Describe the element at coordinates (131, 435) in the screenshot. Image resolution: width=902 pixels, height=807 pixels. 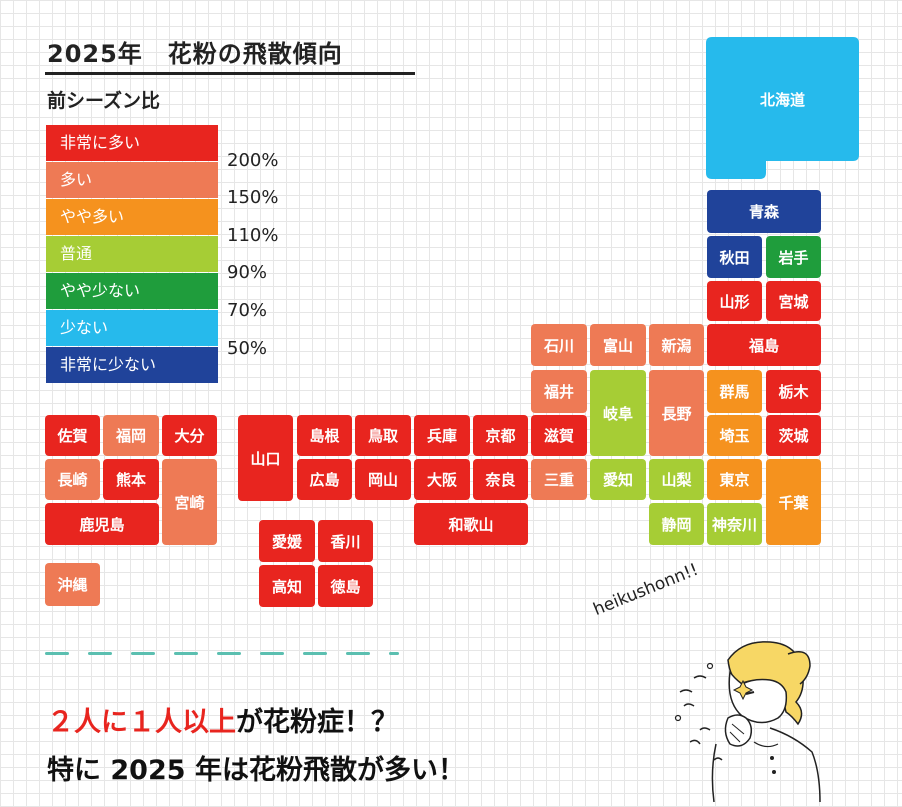
I see `prefecture-fukuoka: 福岡` at that location.